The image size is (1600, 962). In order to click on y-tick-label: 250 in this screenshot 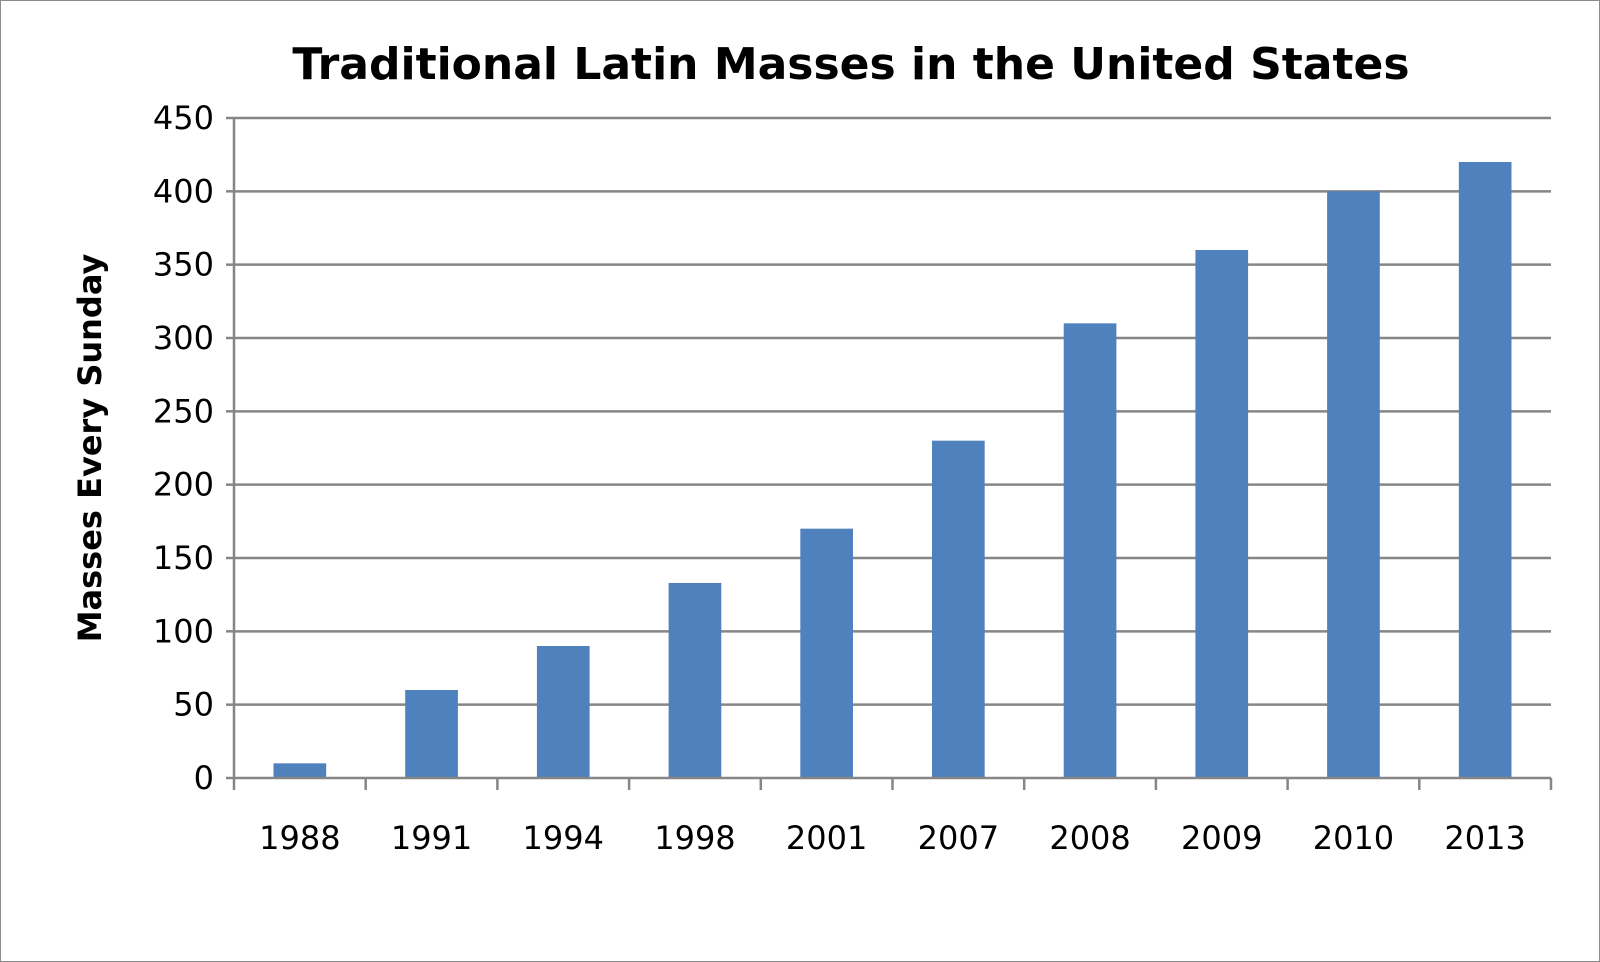, I will do `click(183, 411)`.